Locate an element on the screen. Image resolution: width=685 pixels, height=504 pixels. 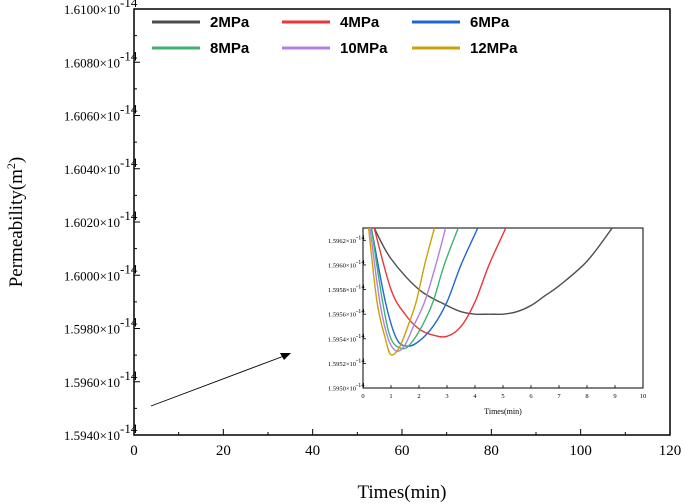
x-tick-label: 20 is located at coordinates (223, 451).